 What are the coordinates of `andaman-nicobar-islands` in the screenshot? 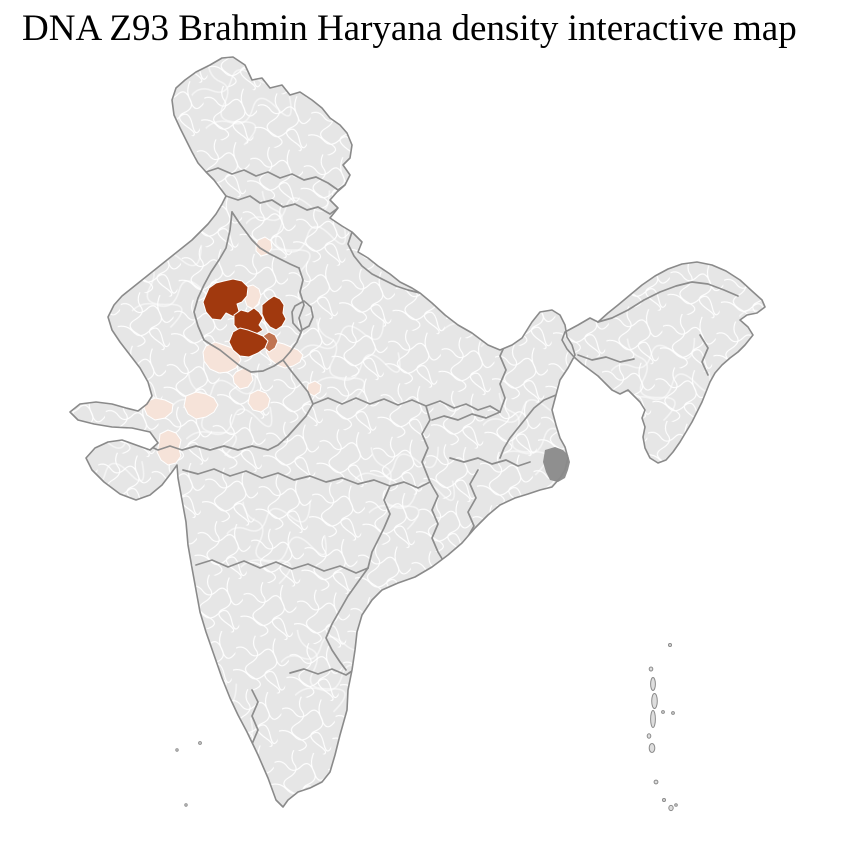 It's located at (662, 727).